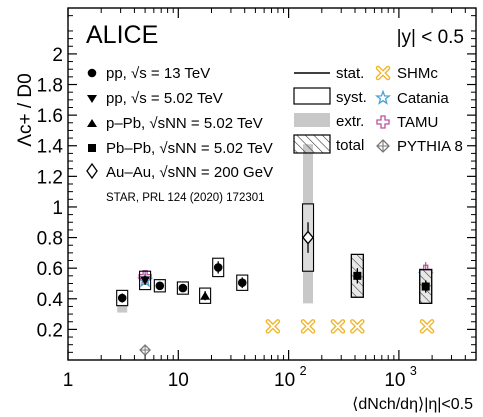 The image size is (483, 417). I want to click on pythia-marker, so click(145, 350).